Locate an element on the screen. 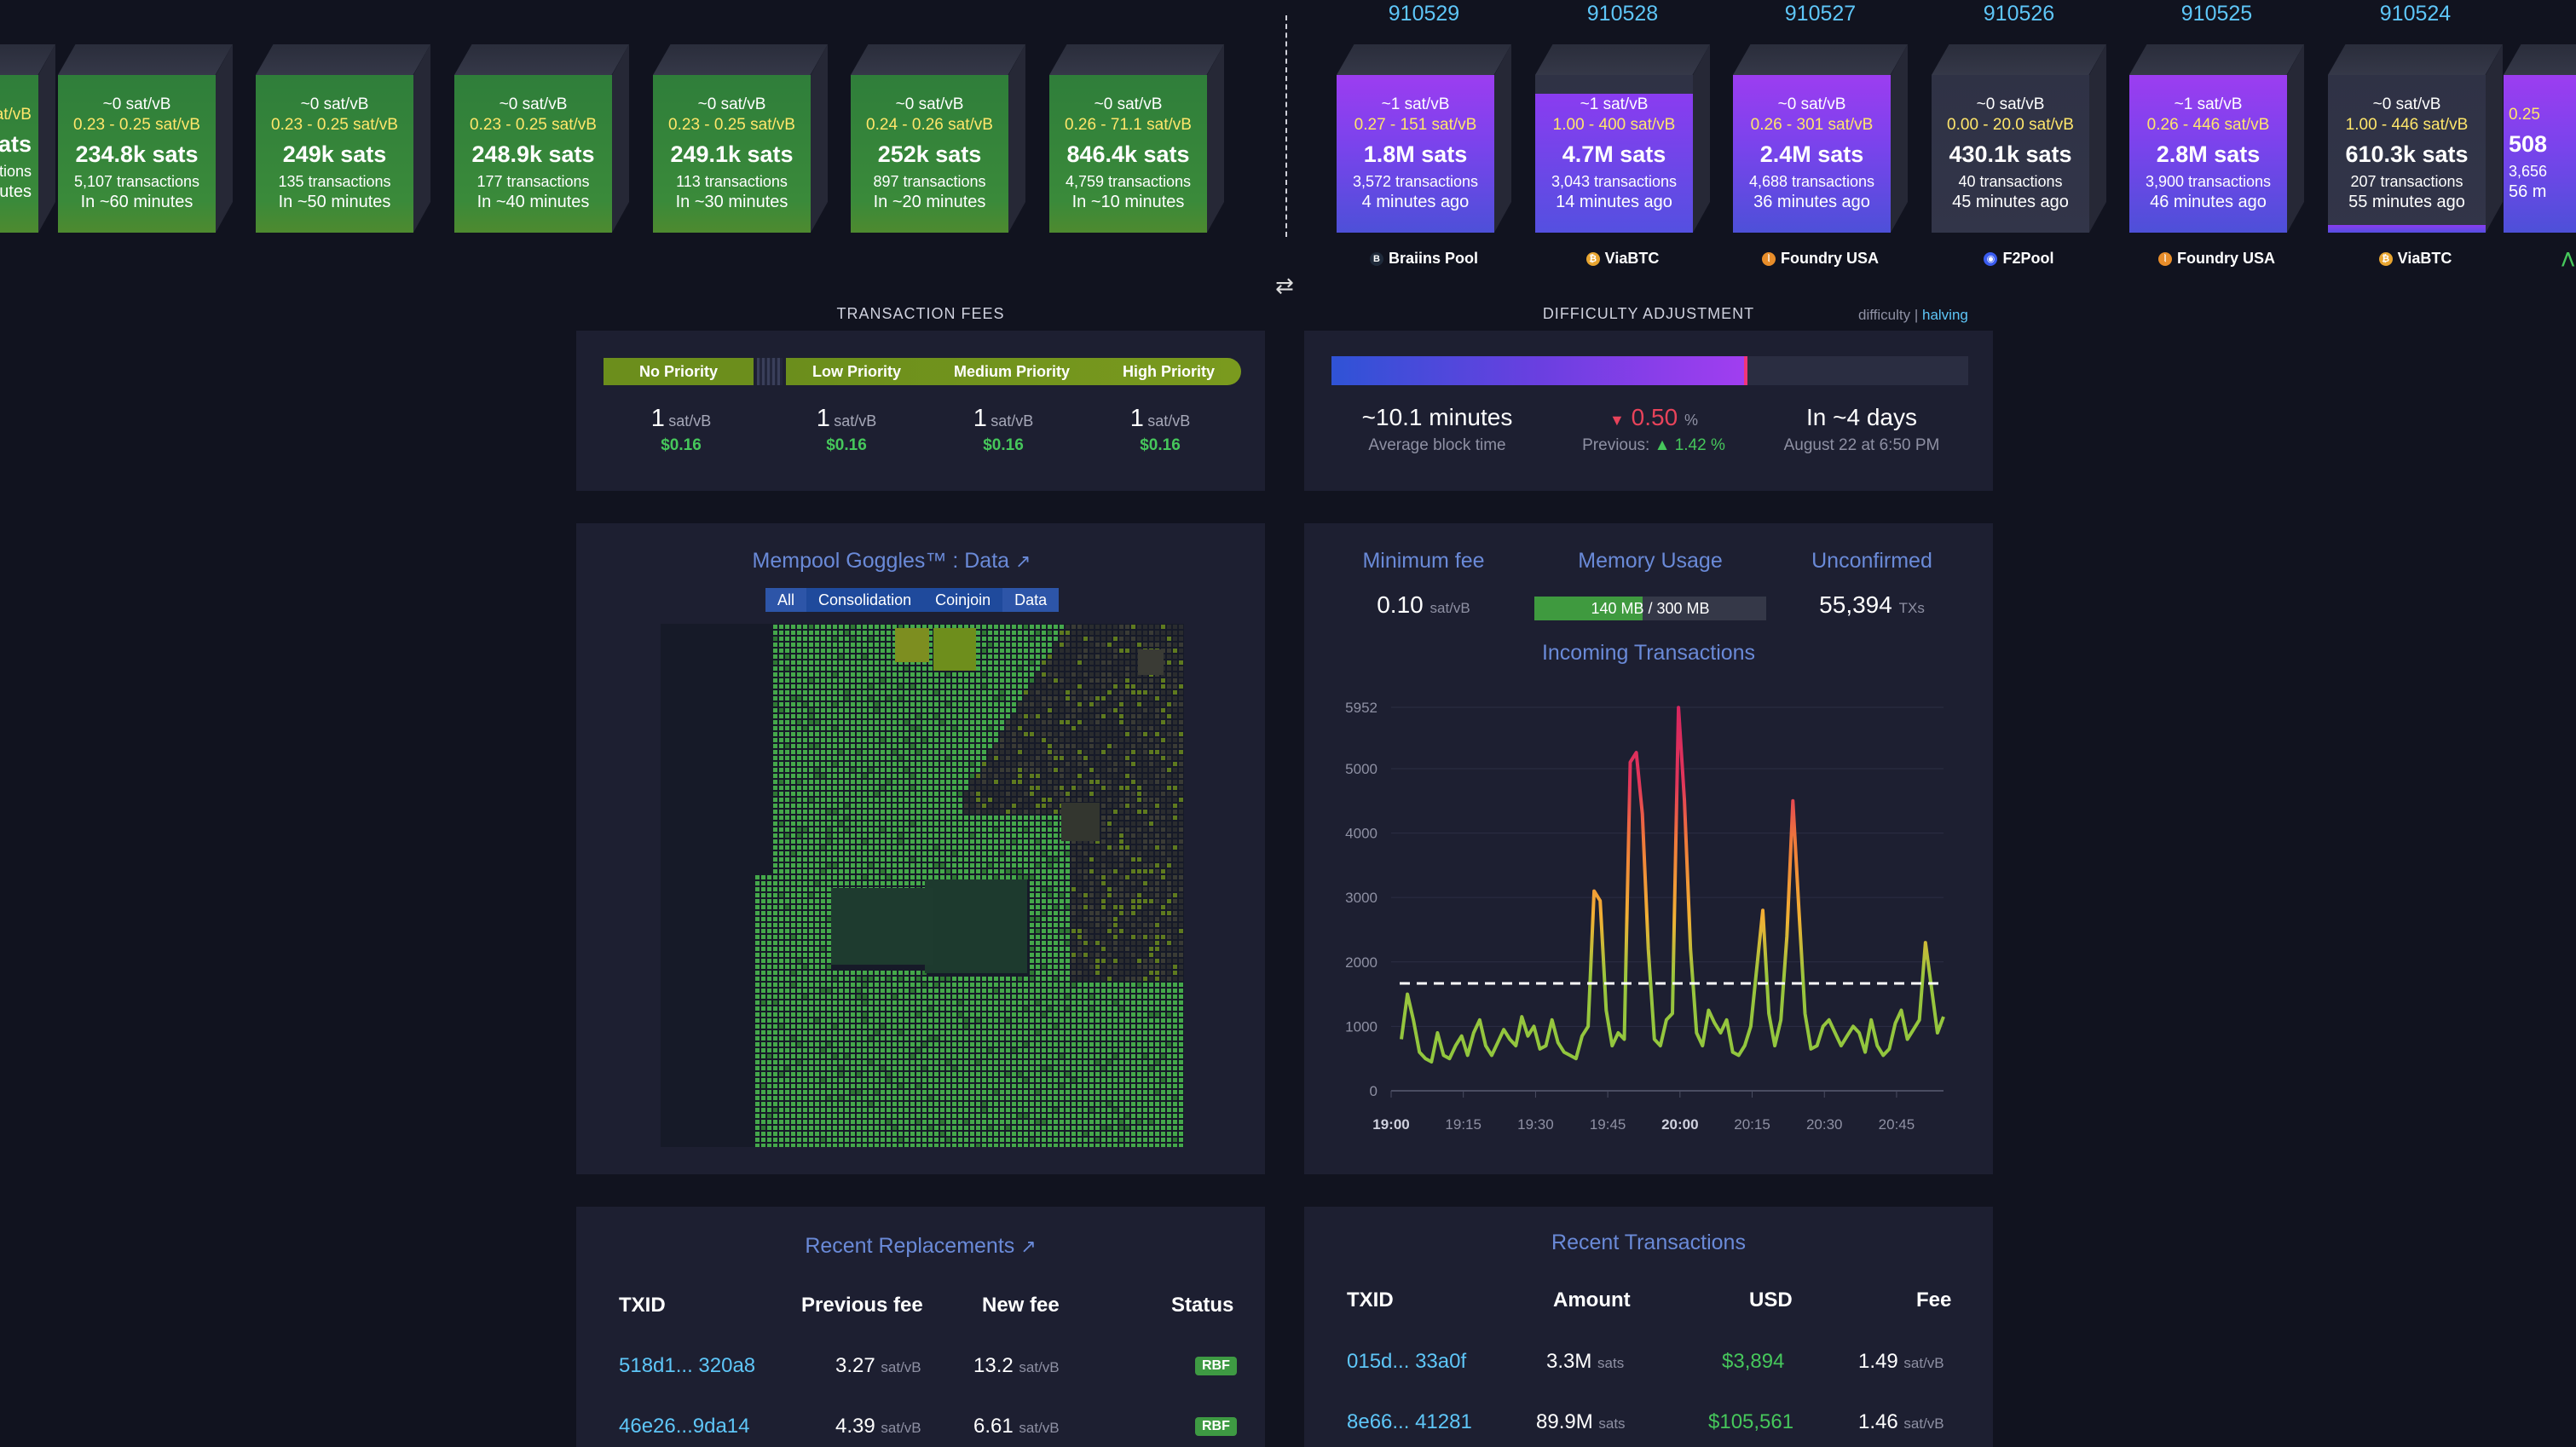 Image resolution: width=2576 pixels, height=1447 pixels. goggles-title: Mempool Goggles™ : Data ↗ is located at coordinates (891, 561).